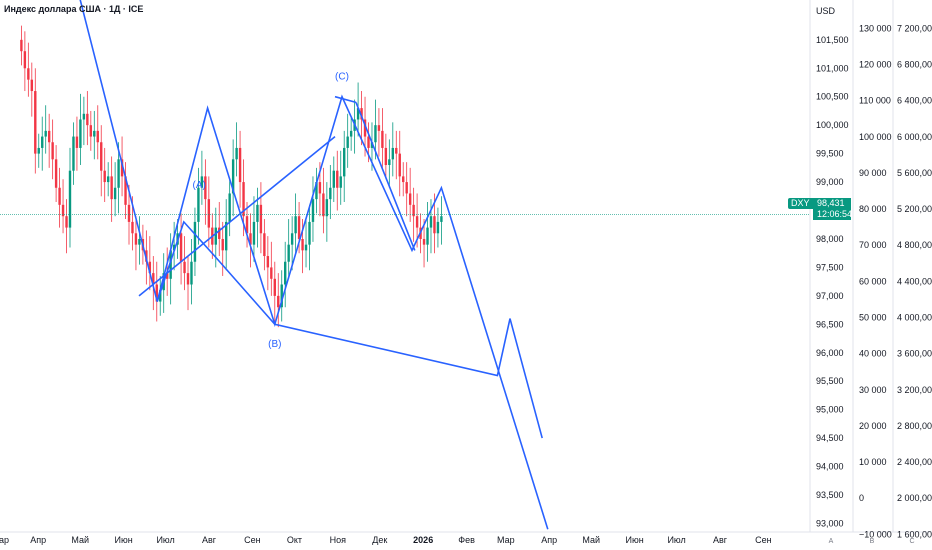  What do you see at coordinates (830, 324) in the screenshot?
I see `price-tick-label: 96,500` at bounding box center [830, 324].